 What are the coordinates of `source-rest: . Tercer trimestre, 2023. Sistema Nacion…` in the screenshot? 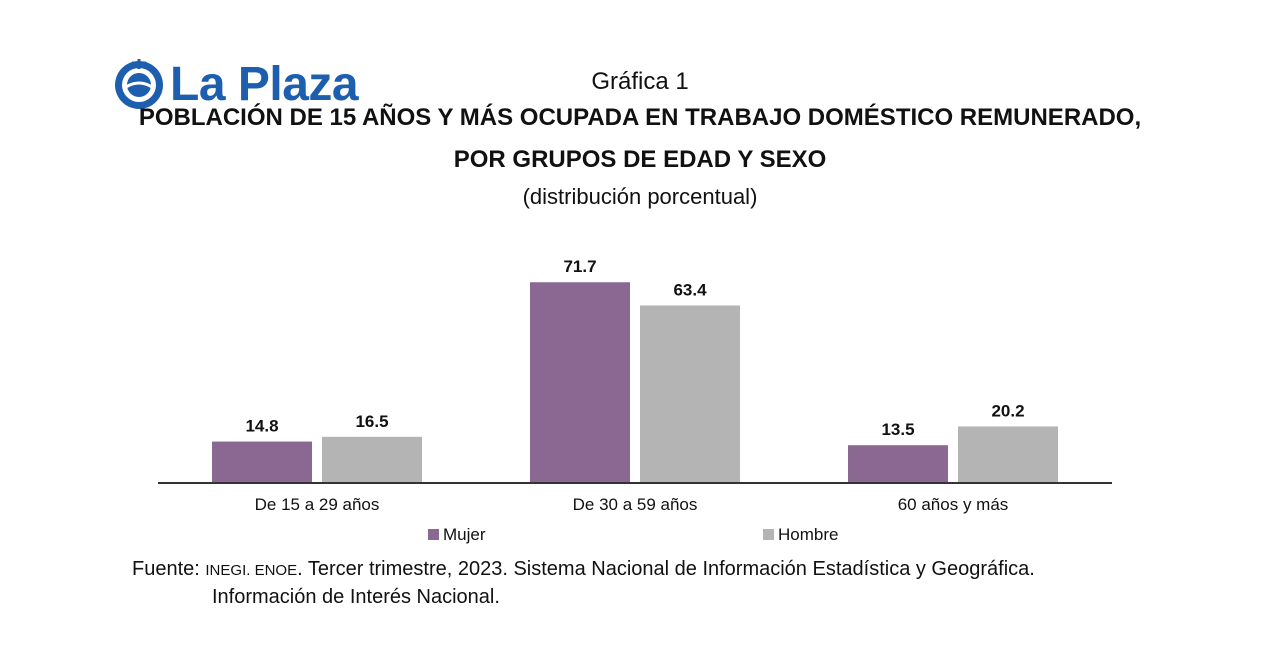 It's located at (666, 569).